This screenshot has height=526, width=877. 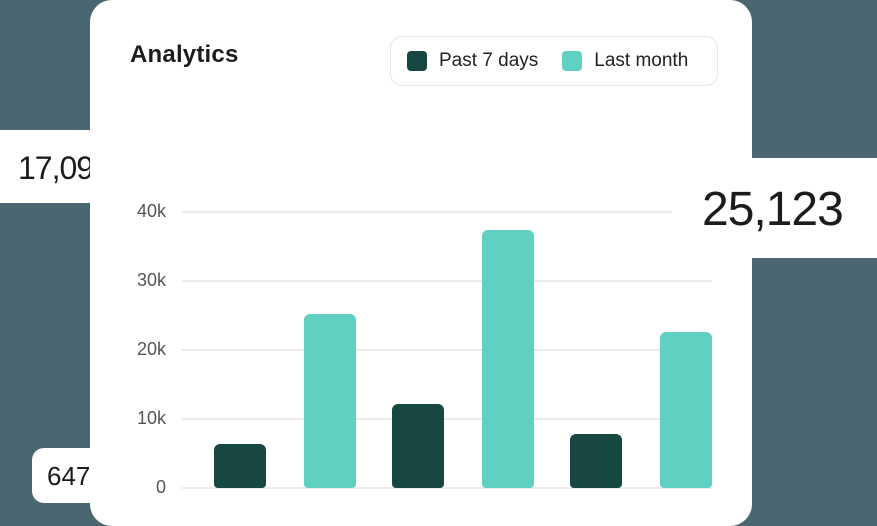 What do you see at coordinates (151, 418) in the screenshot?
I see `y-tick-10k: 10k` at bounding box center [151, 418].